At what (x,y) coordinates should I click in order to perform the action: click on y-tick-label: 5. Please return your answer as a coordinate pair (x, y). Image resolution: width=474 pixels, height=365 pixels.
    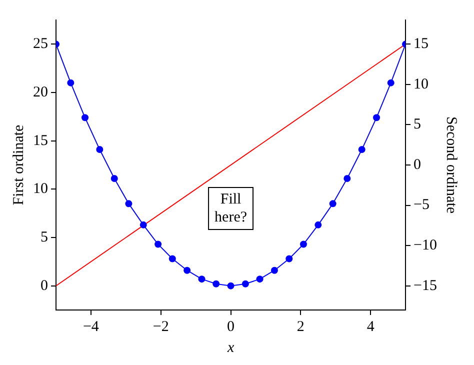
    Looking at the image, I should click on (44, 237).